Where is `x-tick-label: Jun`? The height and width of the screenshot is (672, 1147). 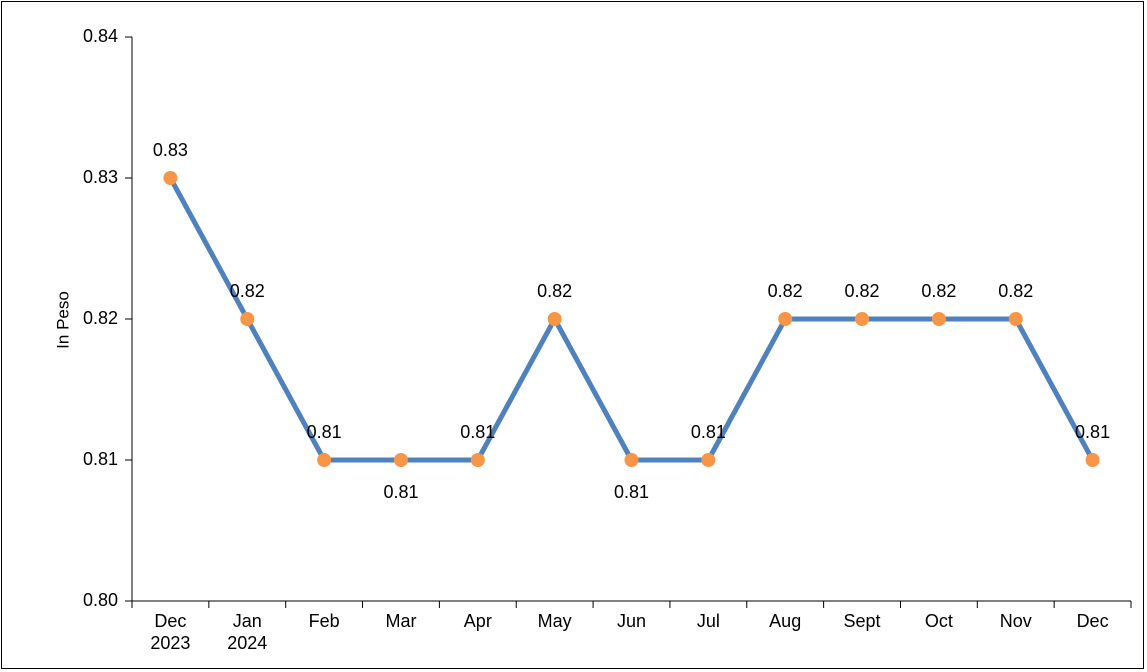
x-tick-label: Jun is located at coordinates (631, 621).